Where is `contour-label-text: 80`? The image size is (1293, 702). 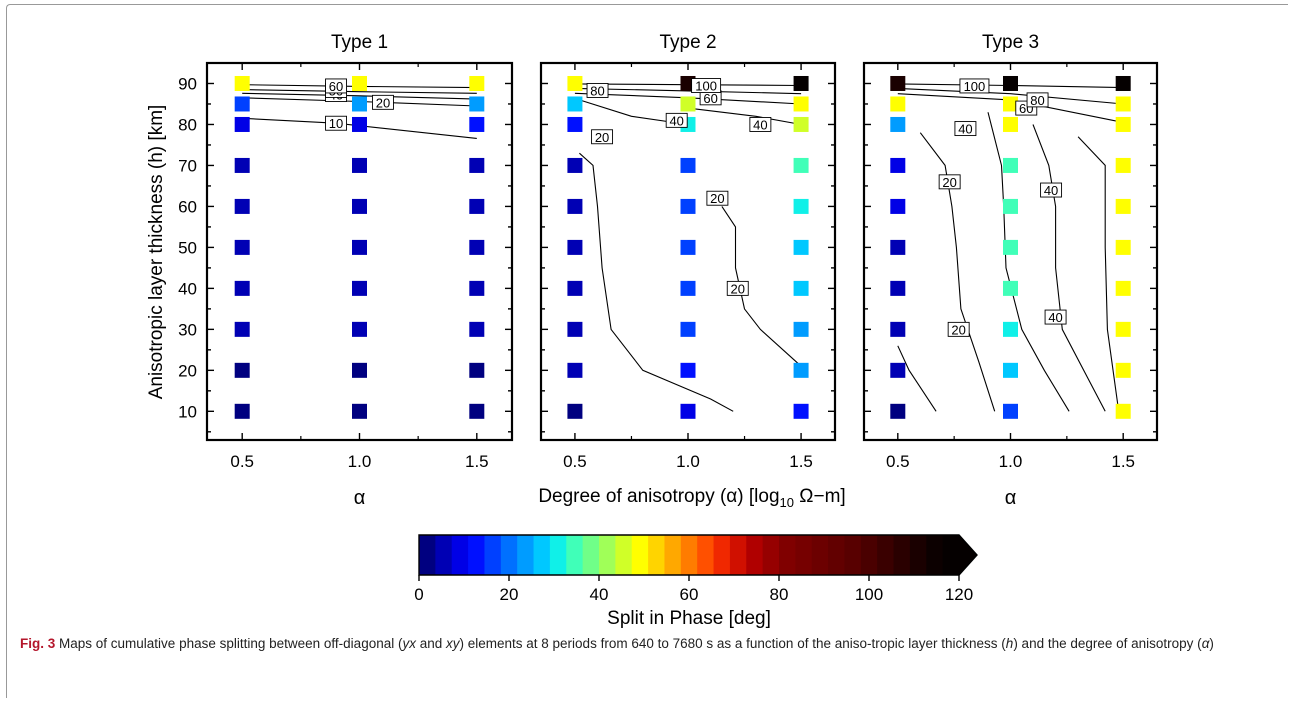 contour-label-text: 80 is located at coordinates (1037, 100).